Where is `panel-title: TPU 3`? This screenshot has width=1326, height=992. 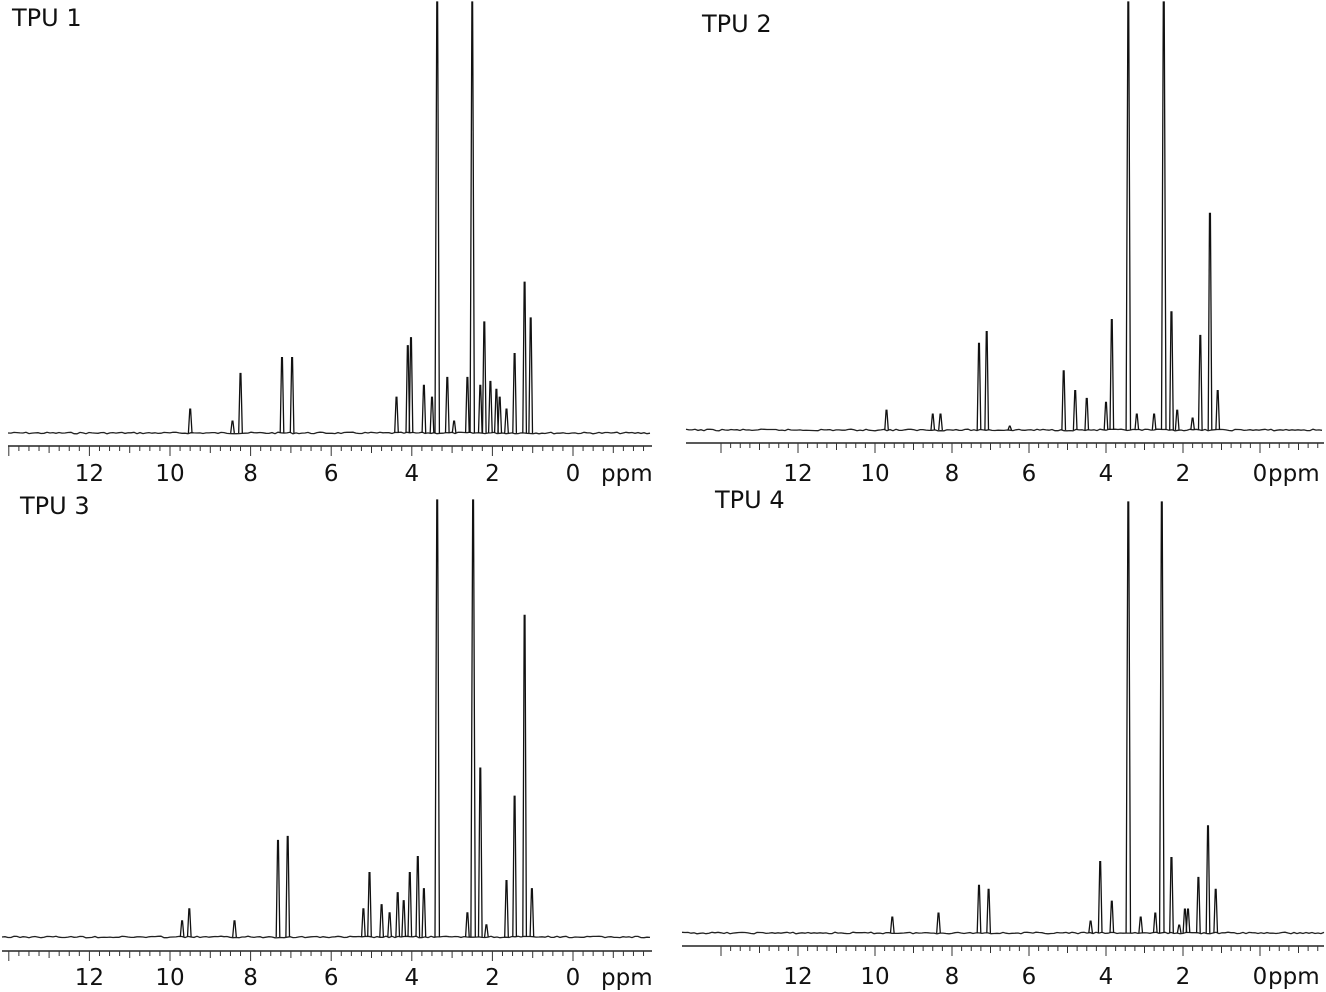 panel-title: TPU 3 is located at coordinates (54, 506).